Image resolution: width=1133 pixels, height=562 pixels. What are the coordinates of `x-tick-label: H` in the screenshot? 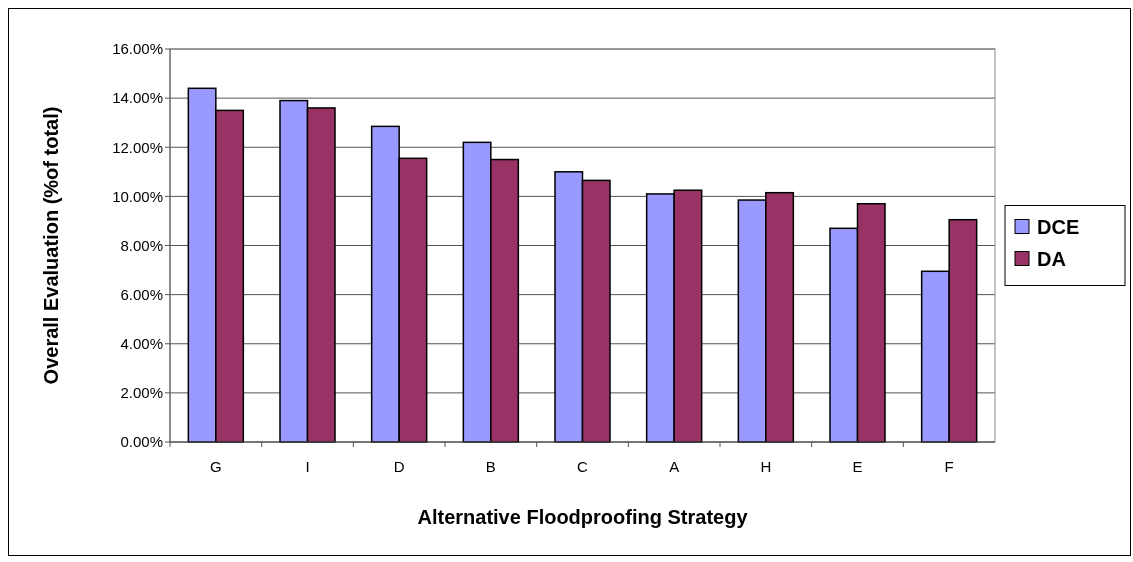 It's located at (766, 466).